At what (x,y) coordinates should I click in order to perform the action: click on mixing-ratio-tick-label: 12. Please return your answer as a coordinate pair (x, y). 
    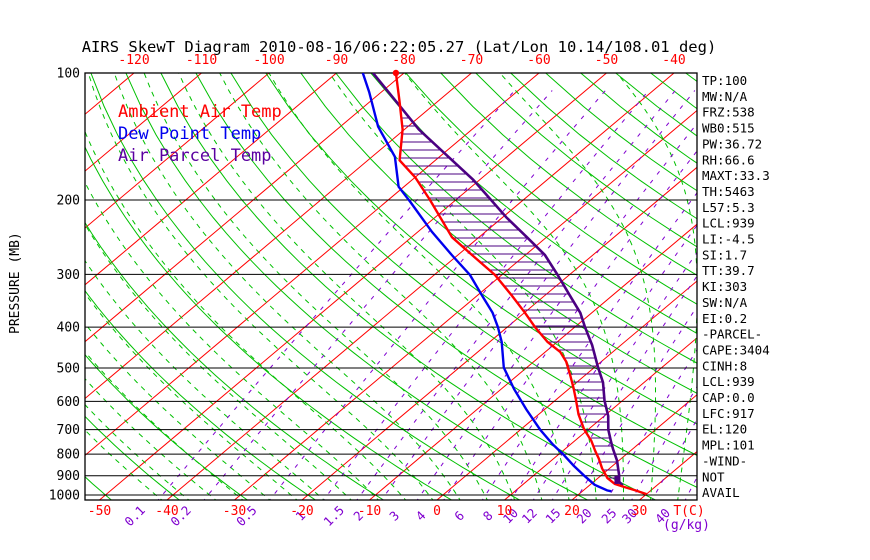
    Looking at the image, I should click on (529, 515).